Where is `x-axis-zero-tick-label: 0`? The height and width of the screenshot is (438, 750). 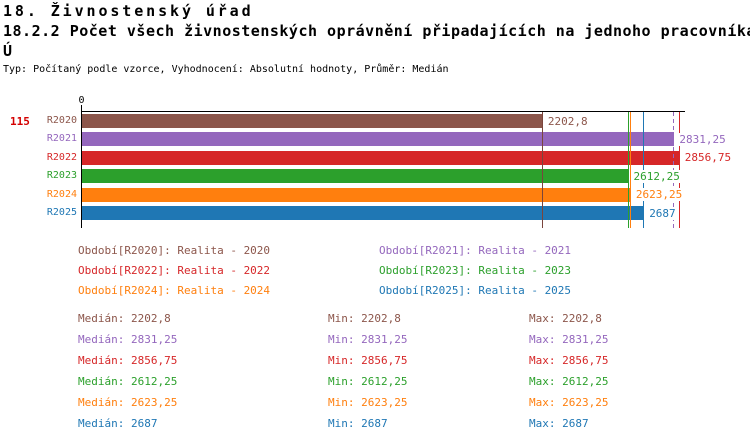 x-axis-zero-tick-label: 0 is located at coordinates (81, 100).